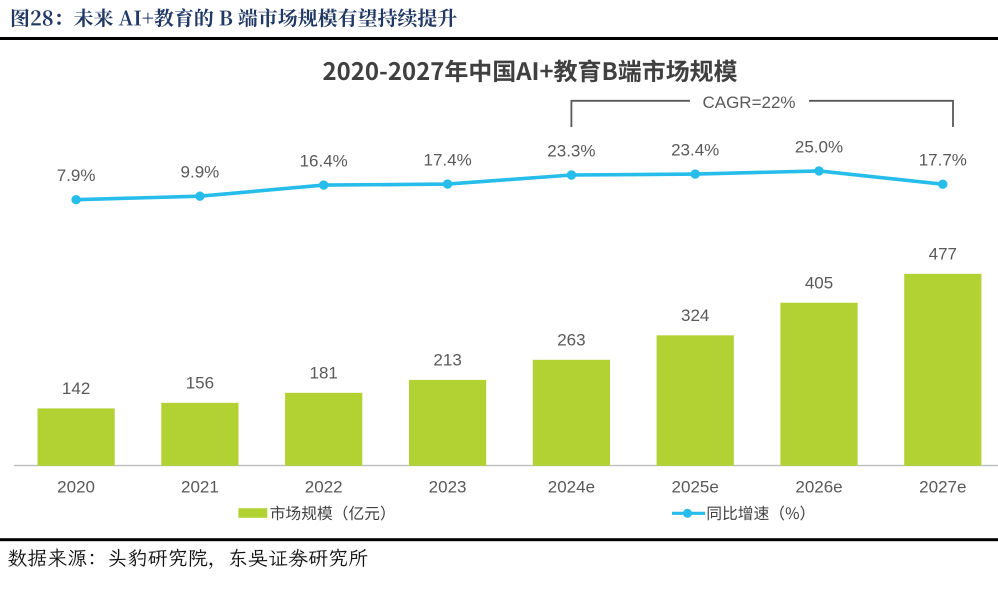  What do you see at coordinates (76, 388) in the screenshot?
I see `svg-text: 142` at bounding box center [76, 388].